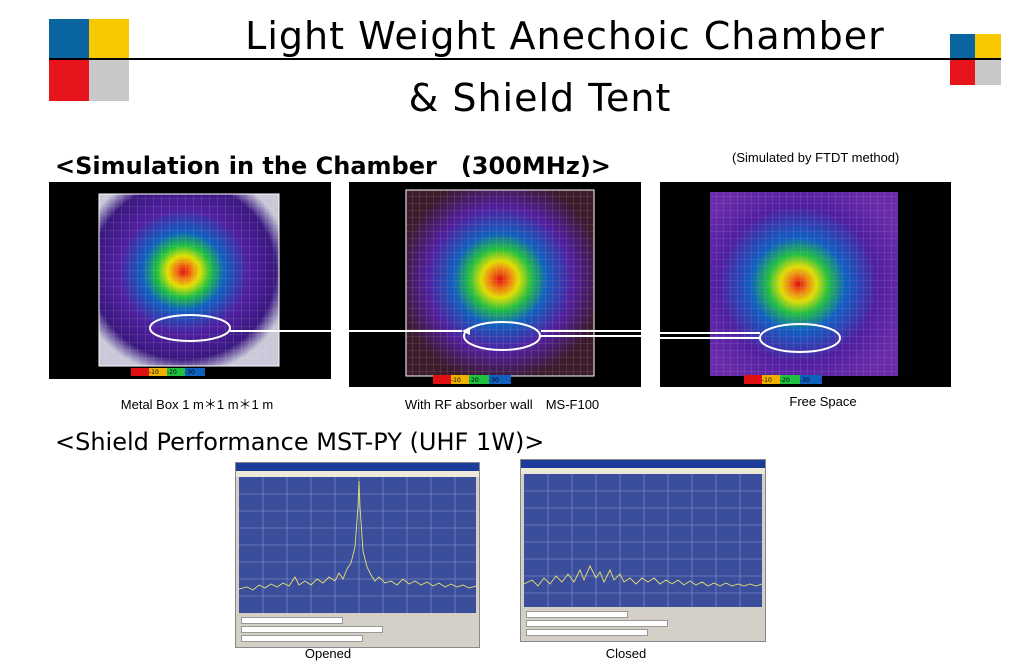 This screenshot has height=661, width=1024. I want to click on simulation-free-space: -10 -20 -30 -40, so click(805, 284).